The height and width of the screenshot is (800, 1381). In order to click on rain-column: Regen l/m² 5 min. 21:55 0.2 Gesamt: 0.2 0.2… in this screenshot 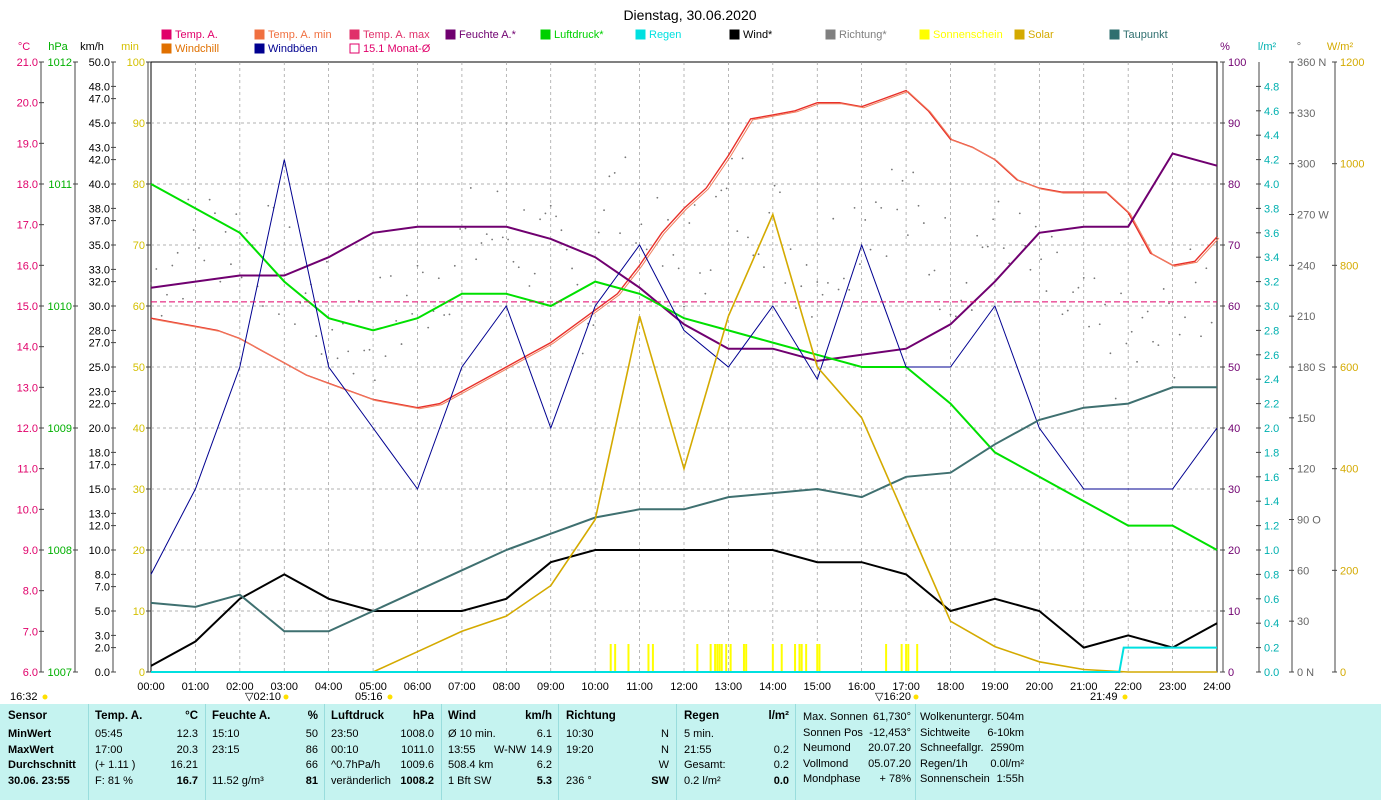, I will do `click(736, 750)`.